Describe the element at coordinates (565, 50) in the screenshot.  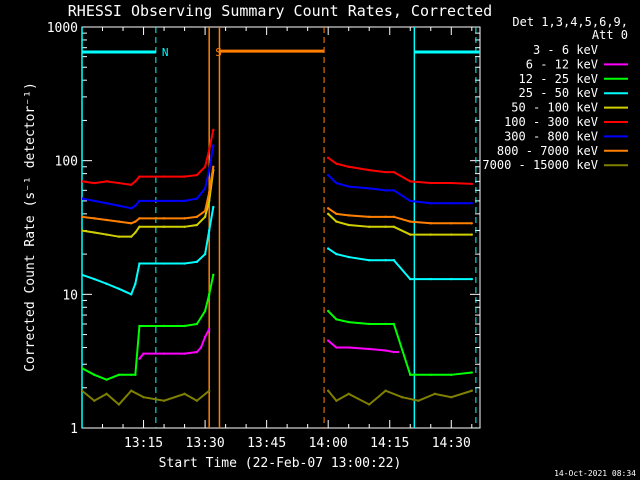
I see `legend-entry-label: 3 - 6 keV` at that location.